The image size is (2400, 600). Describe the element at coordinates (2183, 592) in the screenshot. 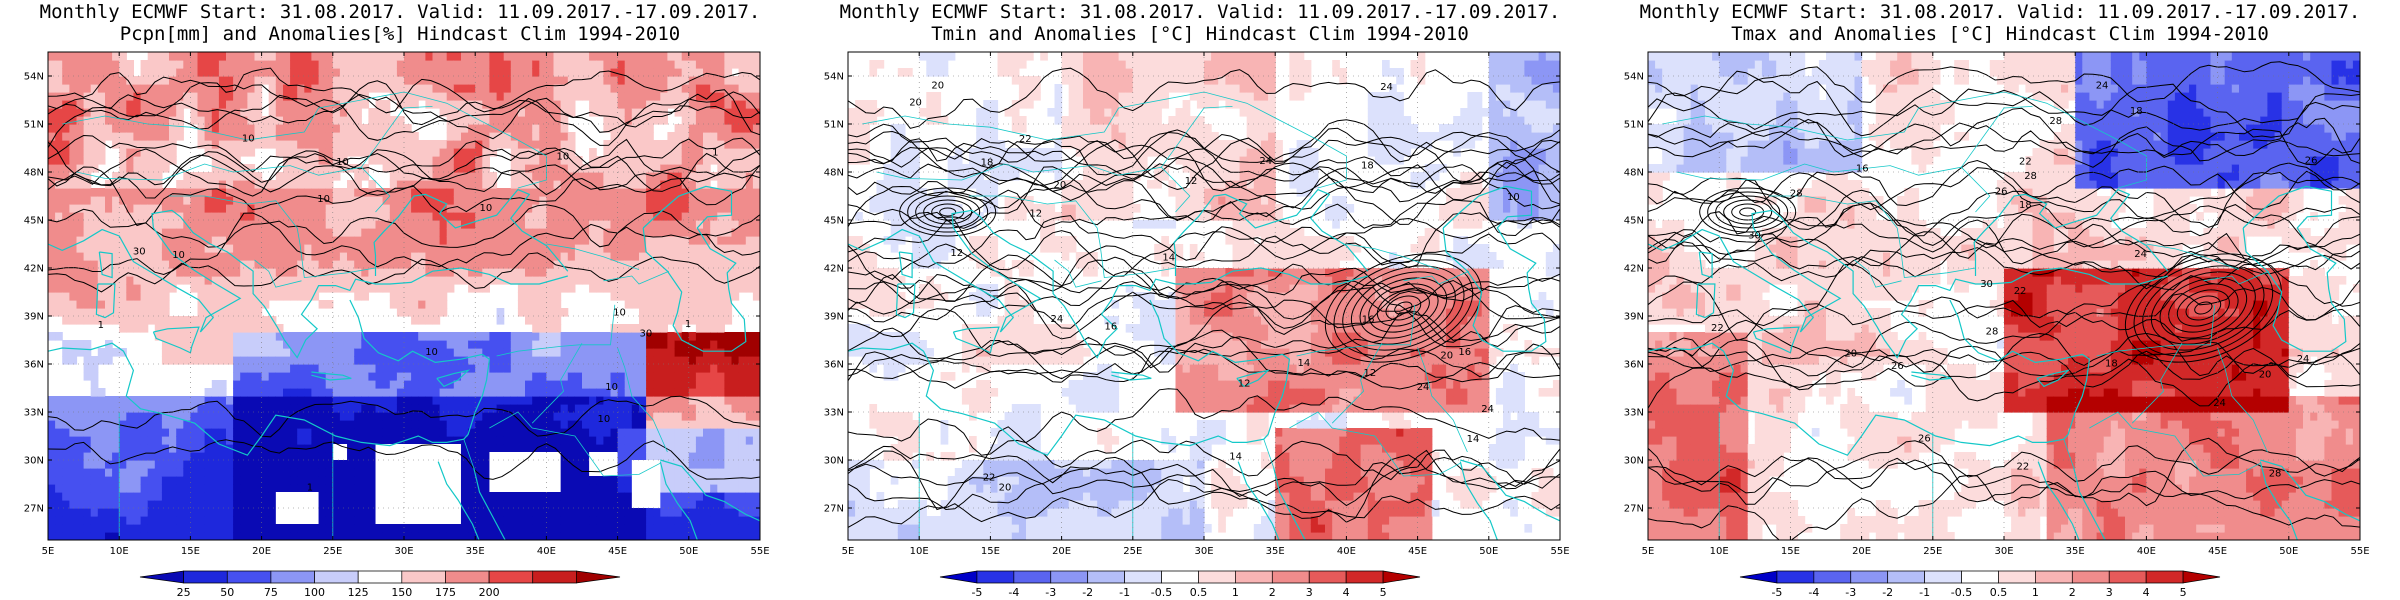

I see `colorbar-label: 5` at that location.